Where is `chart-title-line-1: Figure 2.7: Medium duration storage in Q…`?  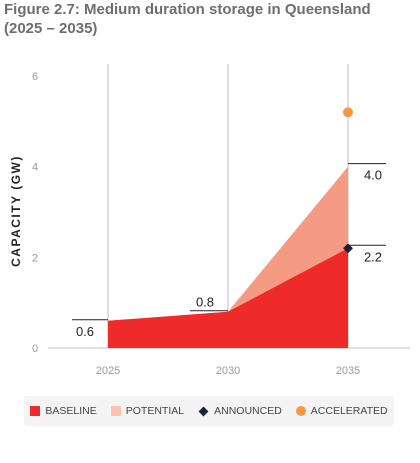 chart-title-line-1: Figure 2.7: Medium duration storage in Q… is located at coordinates (187, 9).